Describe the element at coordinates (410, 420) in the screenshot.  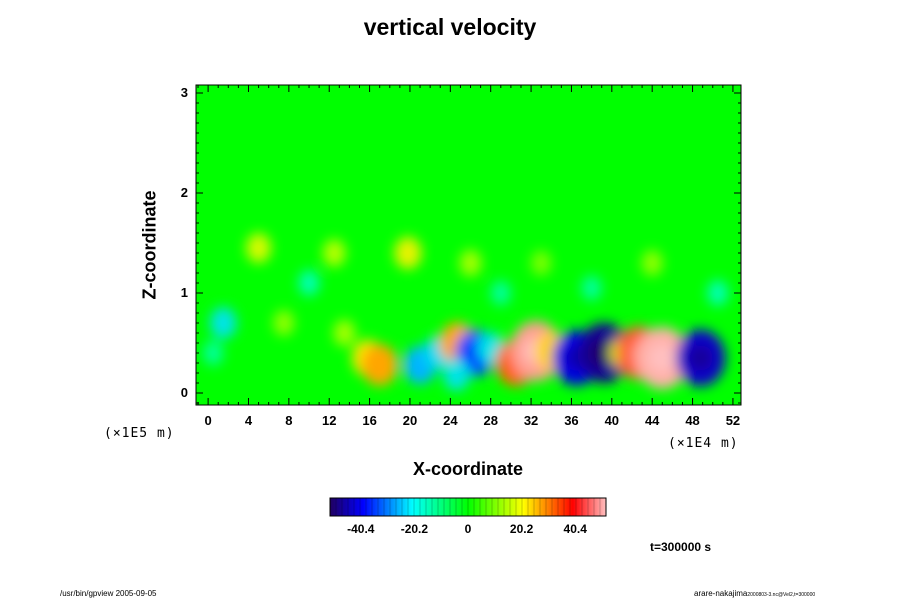
I see `x-tick-label-5: 20` at that location.